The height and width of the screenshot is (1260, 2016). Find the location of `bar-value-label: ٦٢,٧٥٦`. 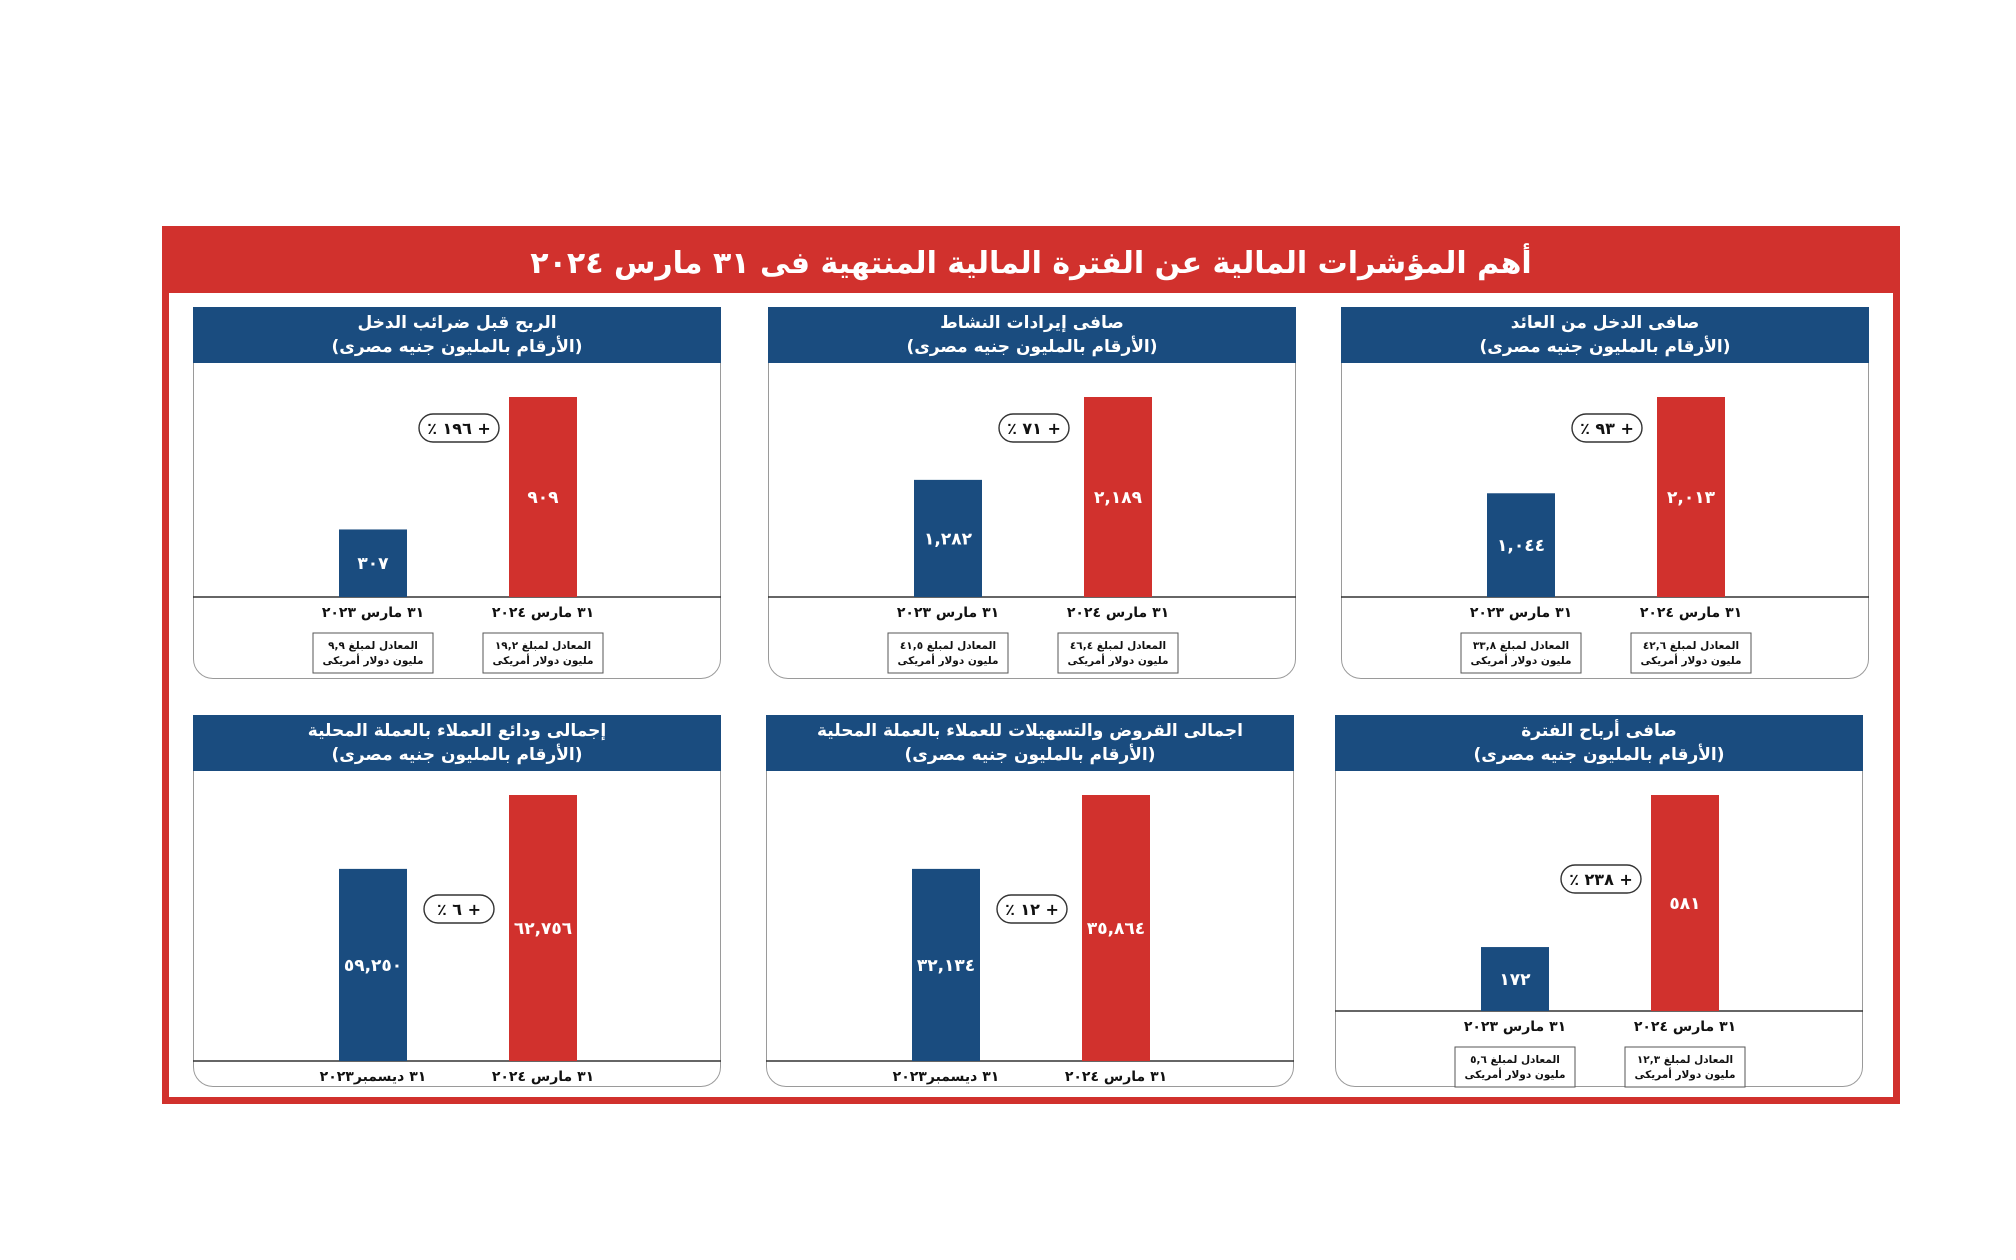

bar-value-label: ٦٢,٧٥٦ is located at coordinates (543, 929).